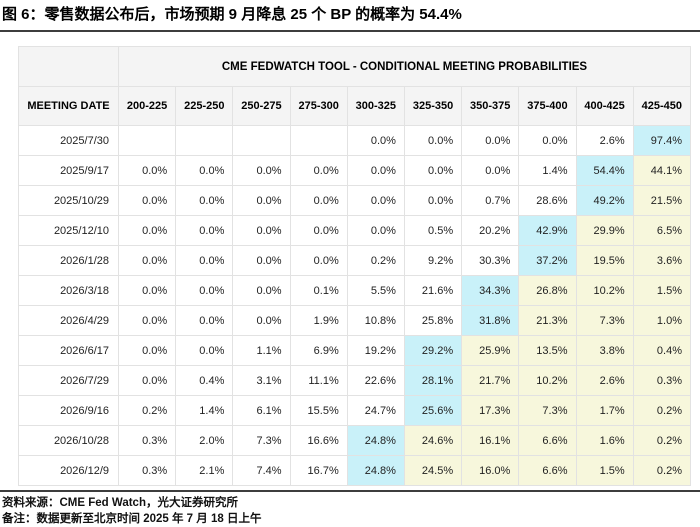  Describe the element at coordinates (604, 260) in the screenshot. I see `probability-cell: 19.5%` at that location.